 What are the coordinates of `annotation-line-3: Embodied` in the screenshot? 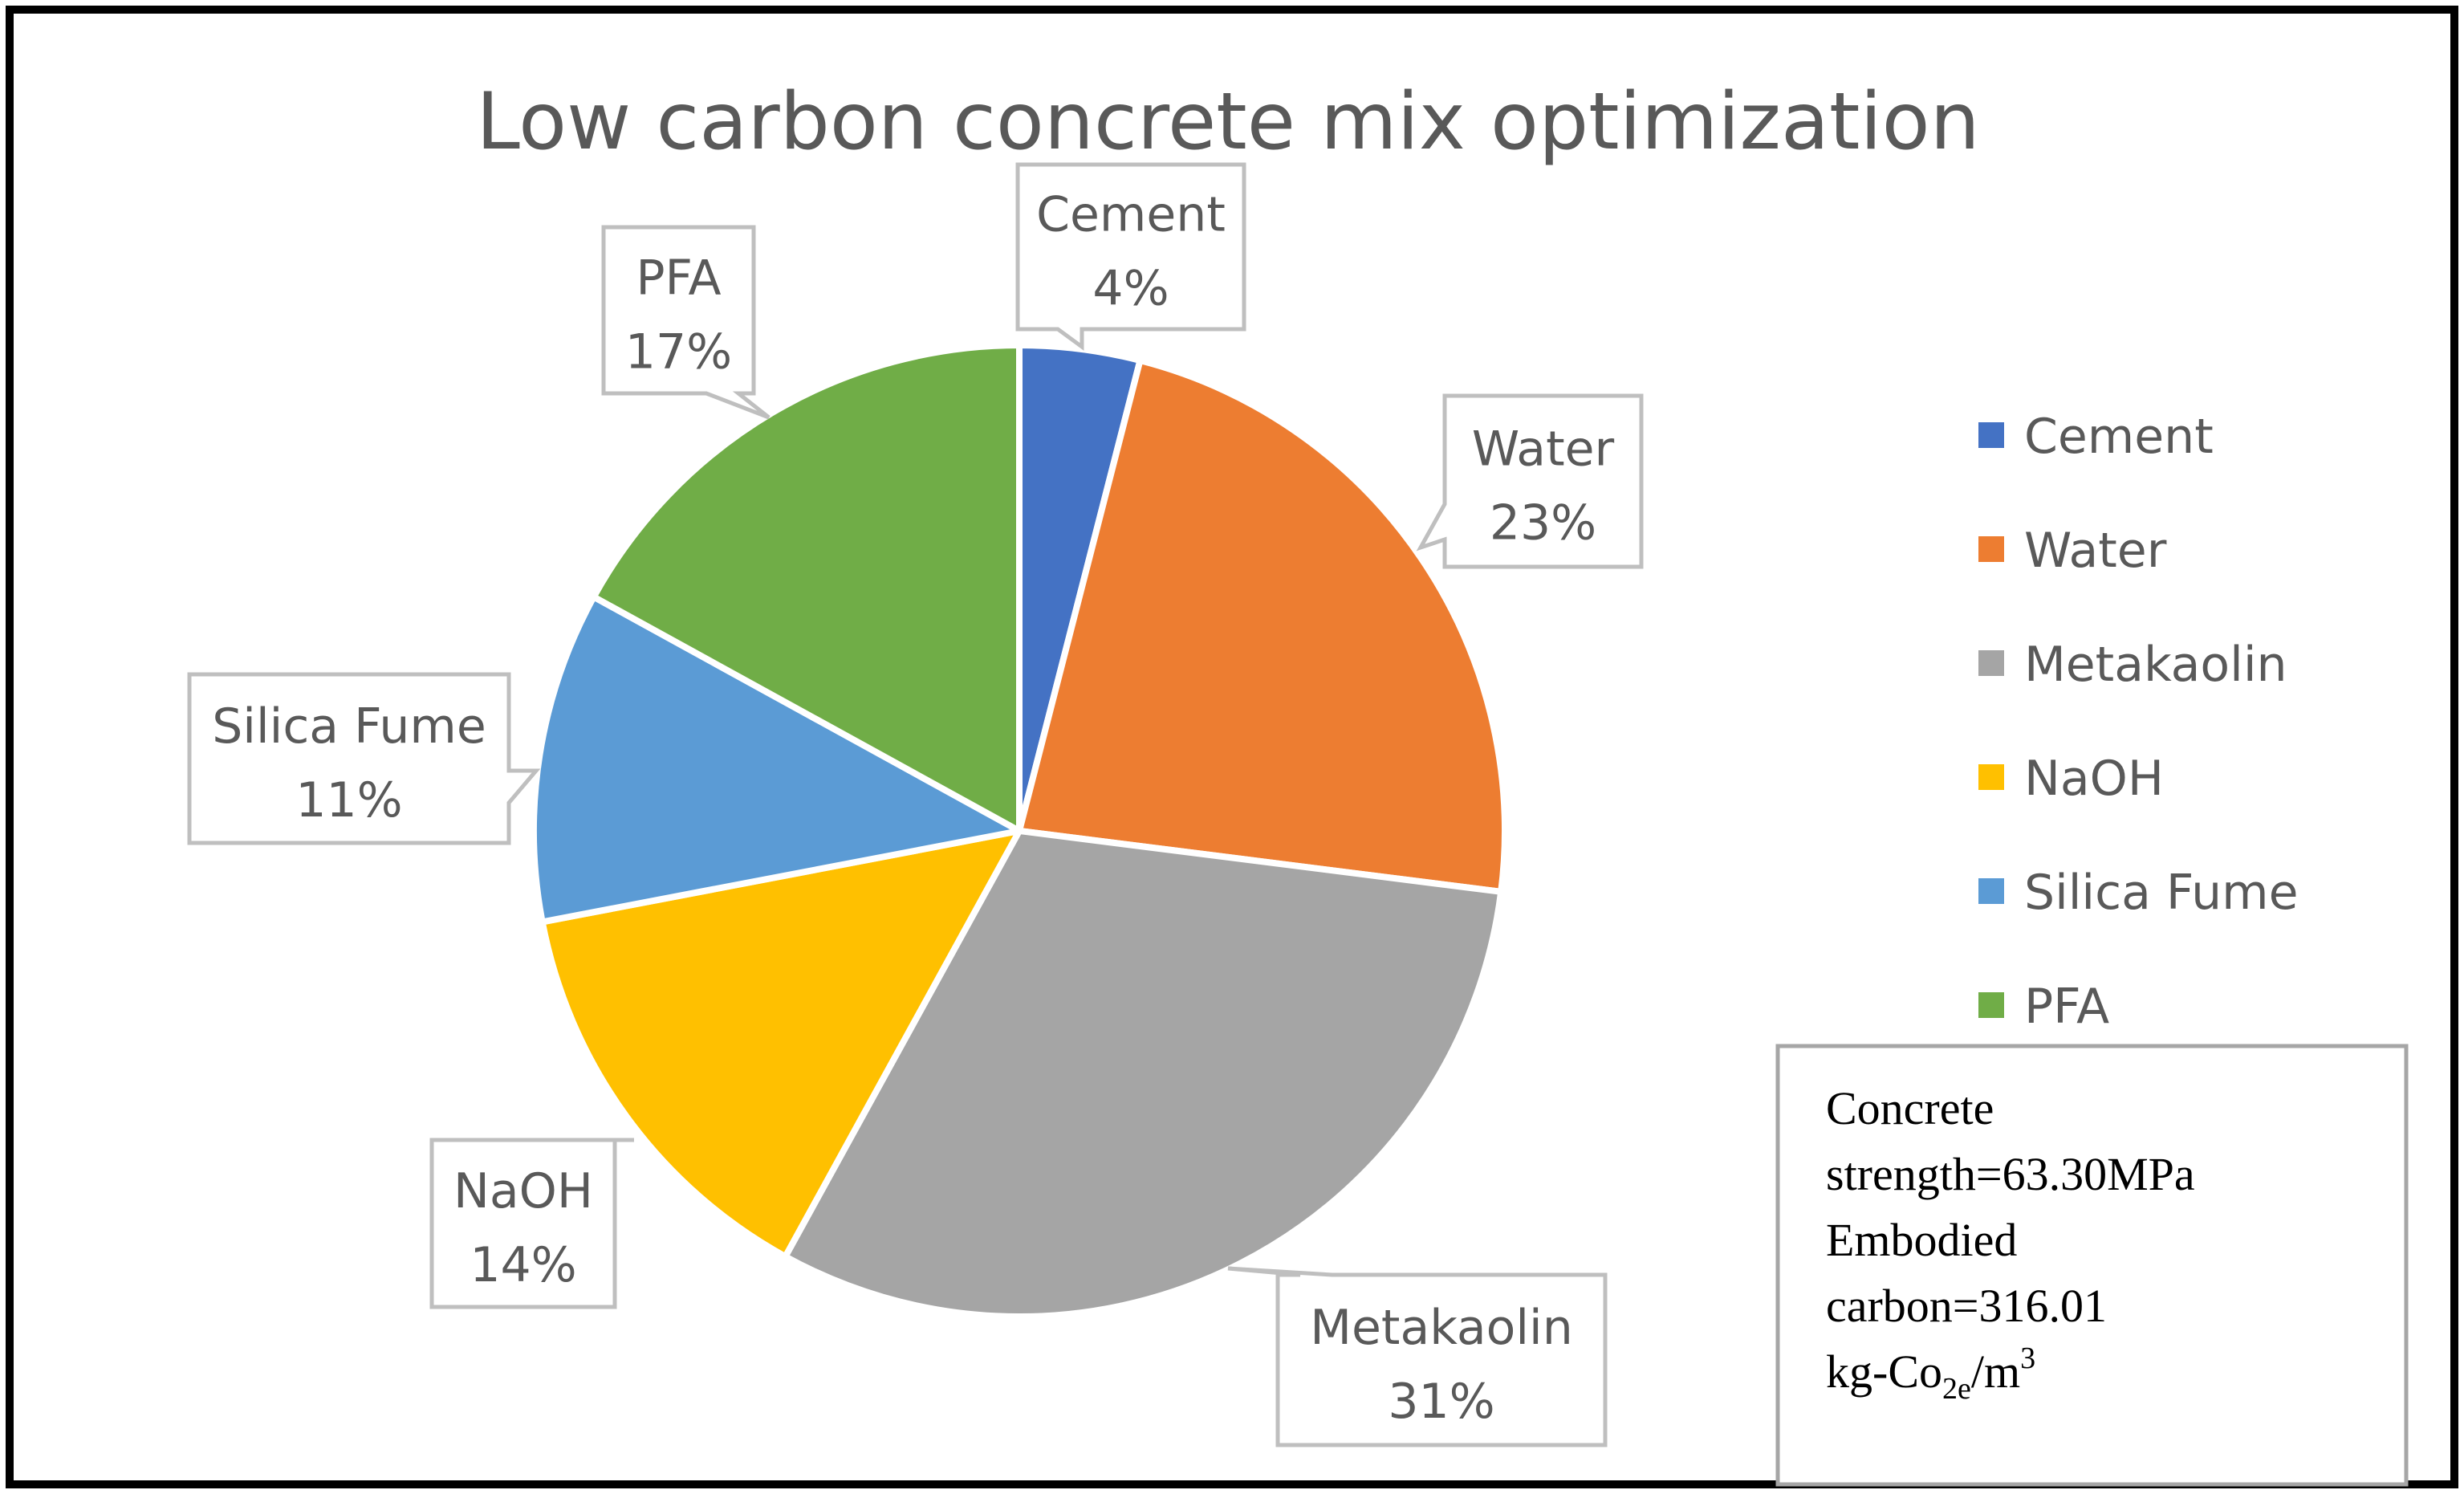 It's located at (1921, 1240).